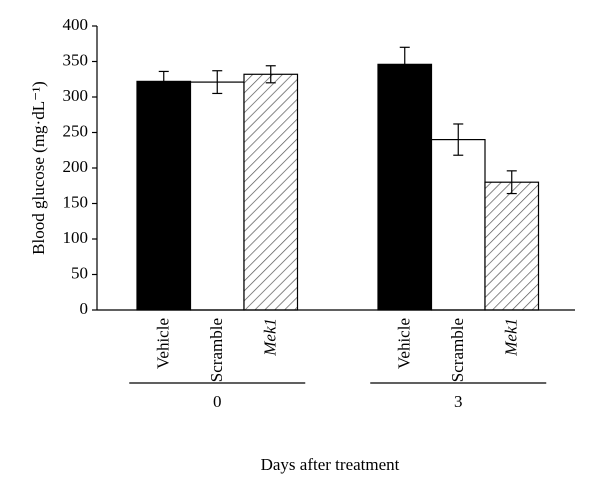  What do you see at coordinates (76, 201) in the screenshot?
I see `y-tick-label: 150` at bounding box center [76, 201].